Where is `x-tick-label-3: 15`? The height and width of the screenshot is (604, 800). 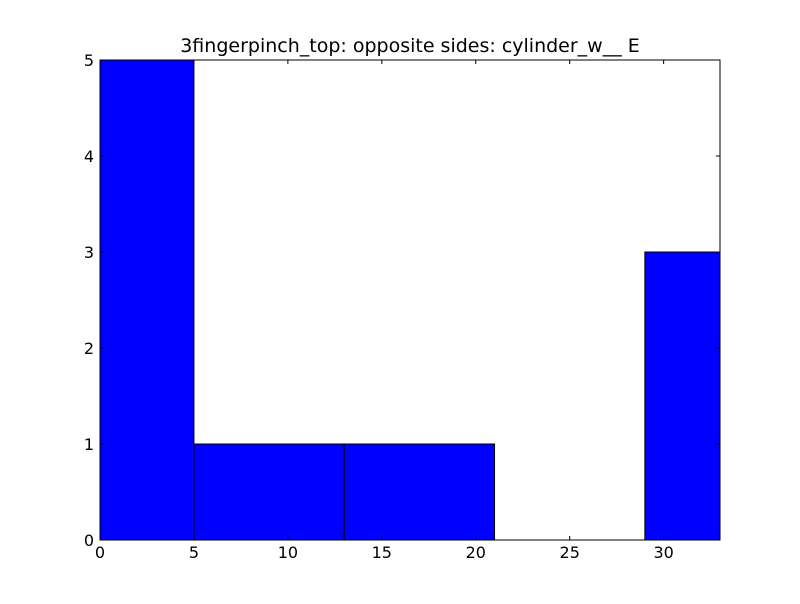
x-tick-label-3: 15 is located at coordinates (382, 552).